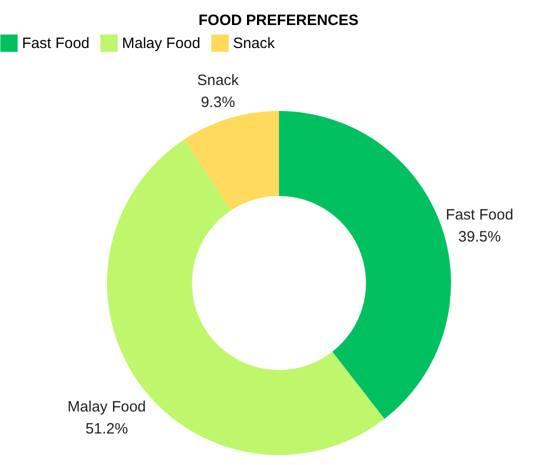  I want to click on data-label: 9.3%, so click(218, 102).